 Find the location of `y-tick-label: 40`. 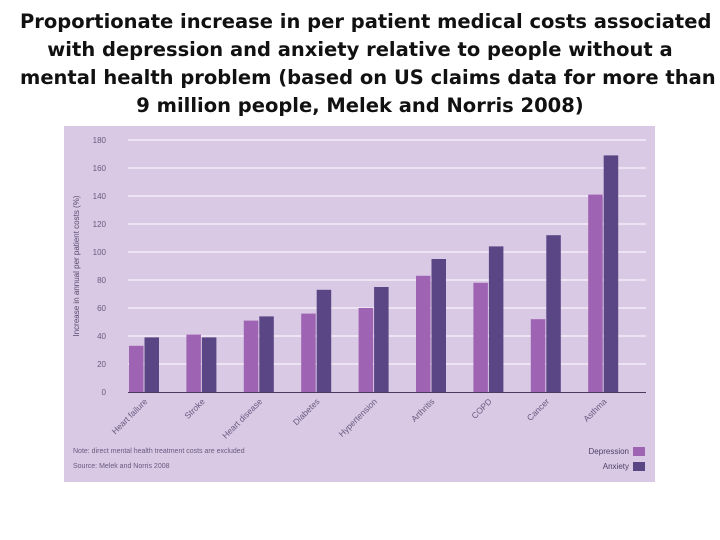

y-tick-label: 40 is located at coordinates (101, 336).